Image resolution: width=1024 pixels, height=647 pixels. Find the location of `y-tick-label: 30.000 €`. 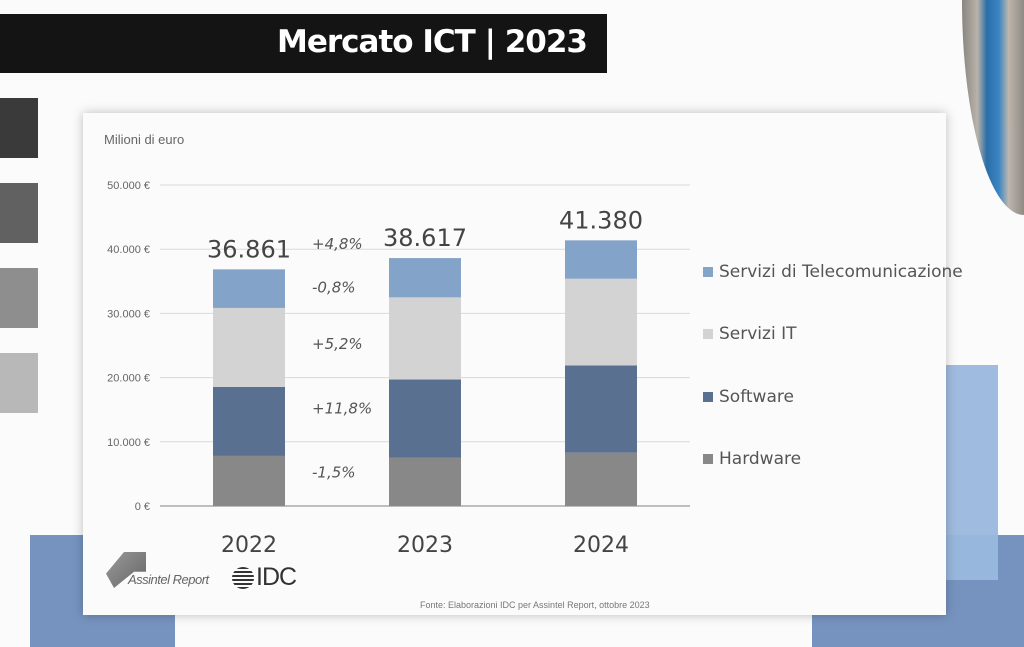

y-tick-label: 30.000 € is located at coordinates (128, 314).